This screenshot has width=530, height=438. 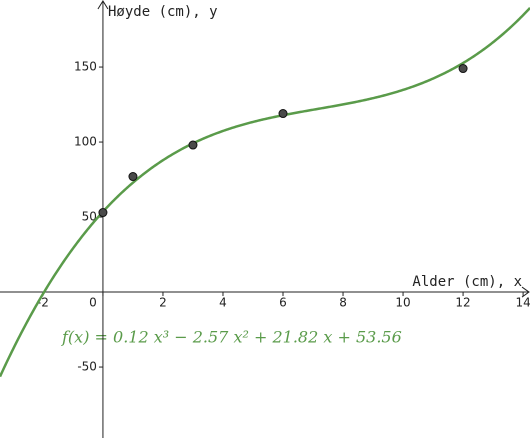 I want to click on x-tick-label: 4, so click(x=223, y=303).